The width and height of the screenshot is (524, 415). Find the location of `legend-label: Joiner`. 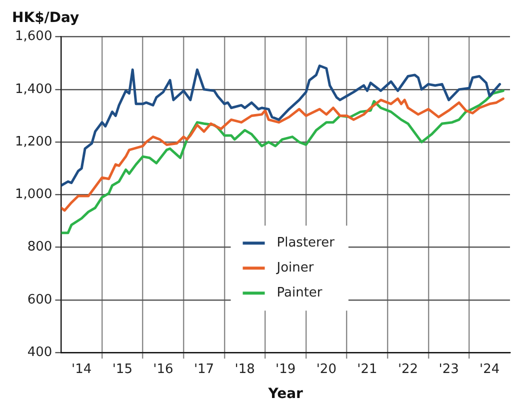

legend-label: Joiner is located at coordinates (295, 268).